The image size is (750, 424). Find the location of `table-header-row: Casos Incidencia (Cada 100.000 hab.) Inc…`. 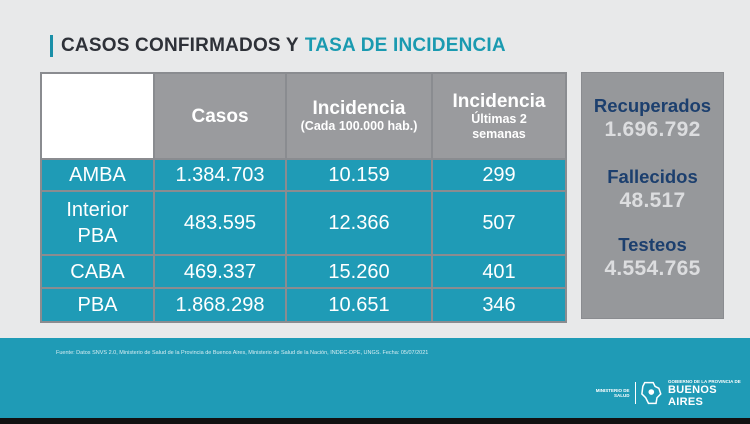

table-header-row: Casos Incidencia (Cada 100.000 hab.) Inc… is located at coordinates (303, 116).